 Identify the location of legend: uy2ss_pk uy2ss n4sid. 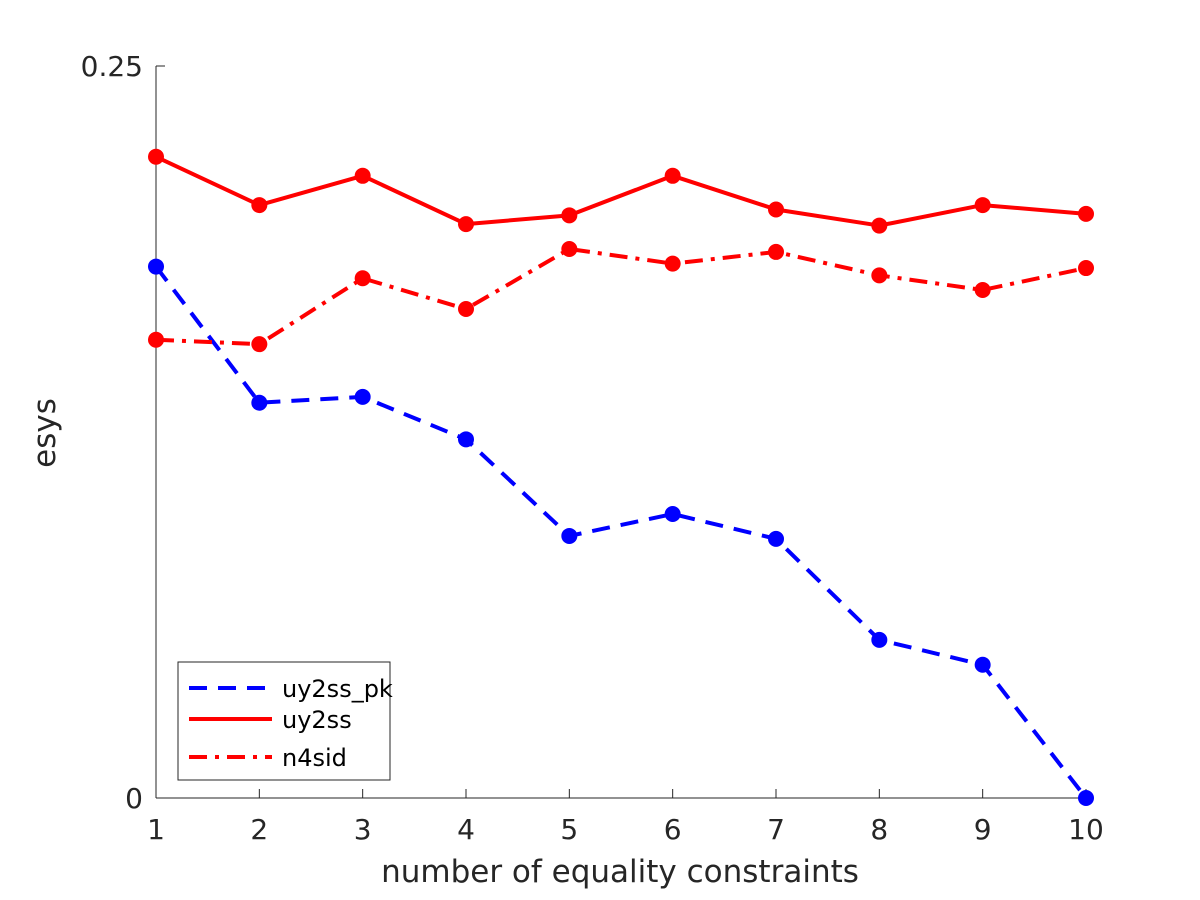
(285, 721).